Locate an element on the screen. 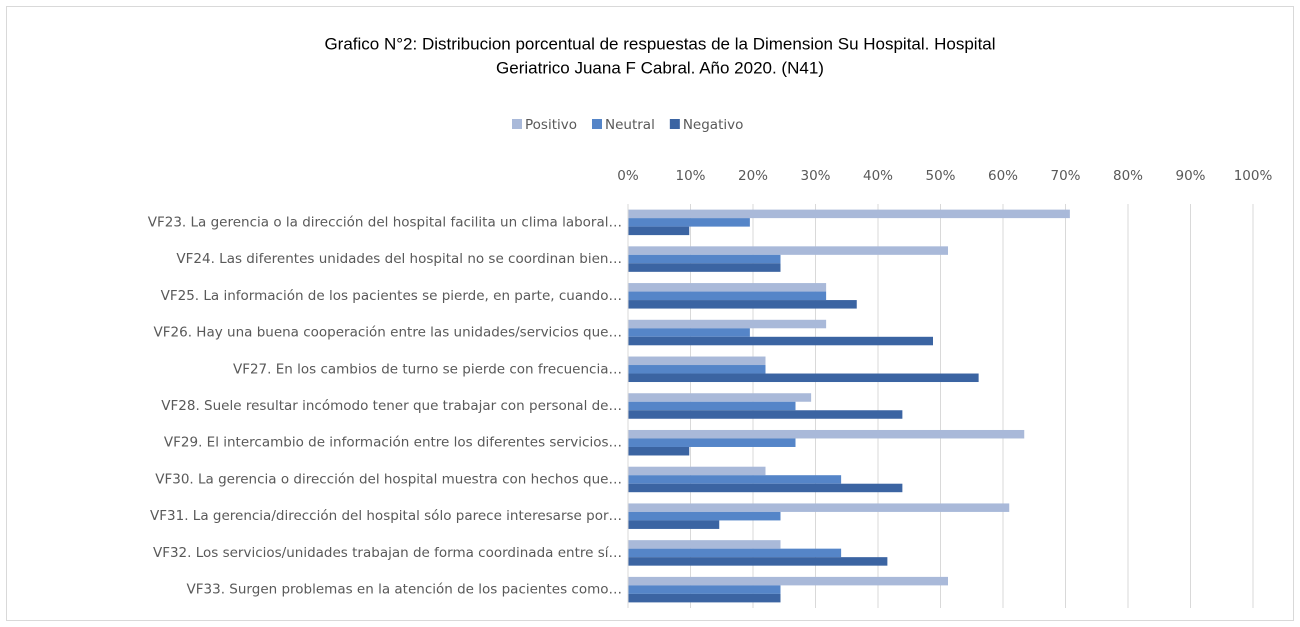  legend-label: Neutral is located at coordinates (630, 125).